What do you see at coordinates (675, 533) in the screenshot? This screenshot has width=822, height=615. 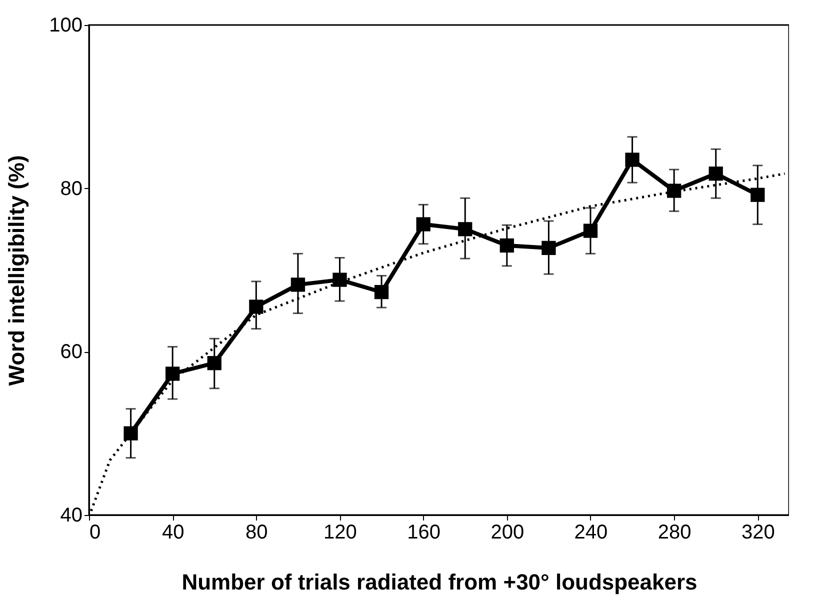 I see `x-tick-label: 280` at bounding box center [675, 533].